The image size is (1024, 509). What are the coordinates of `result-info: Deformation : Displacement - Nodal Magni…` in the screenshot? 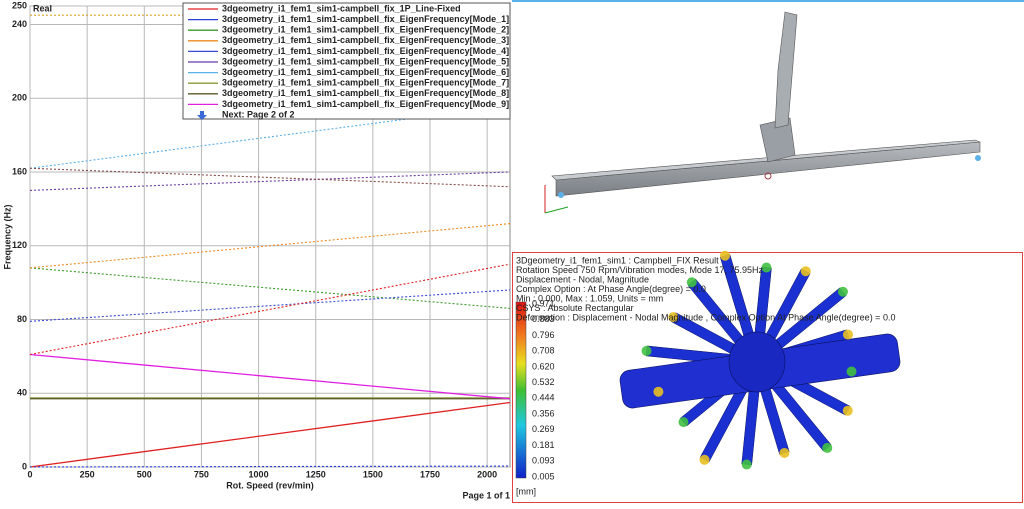 It's located at (705, 317).